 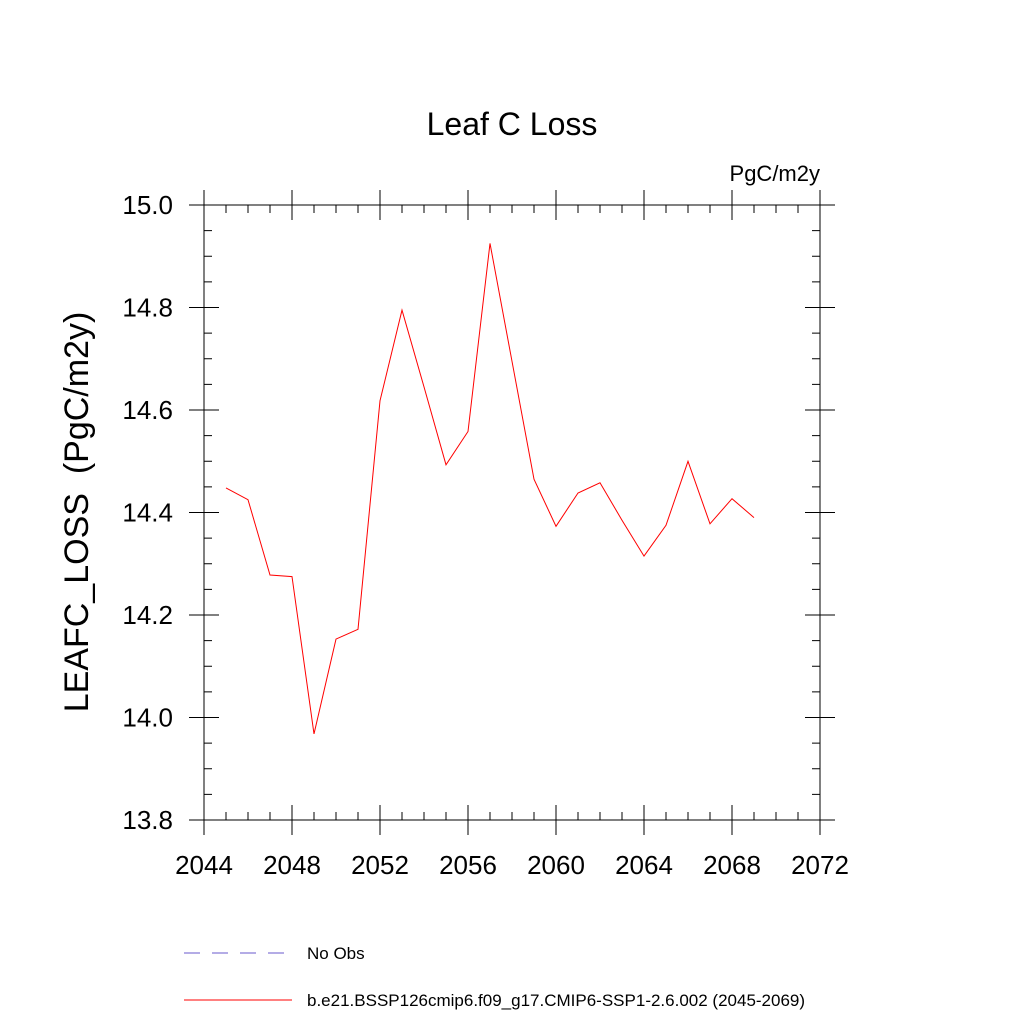 What do you see at coordinates (147, 205) in the screenshot?
I see `y-tick-label: 15.0` at bounding box center [147, 205].